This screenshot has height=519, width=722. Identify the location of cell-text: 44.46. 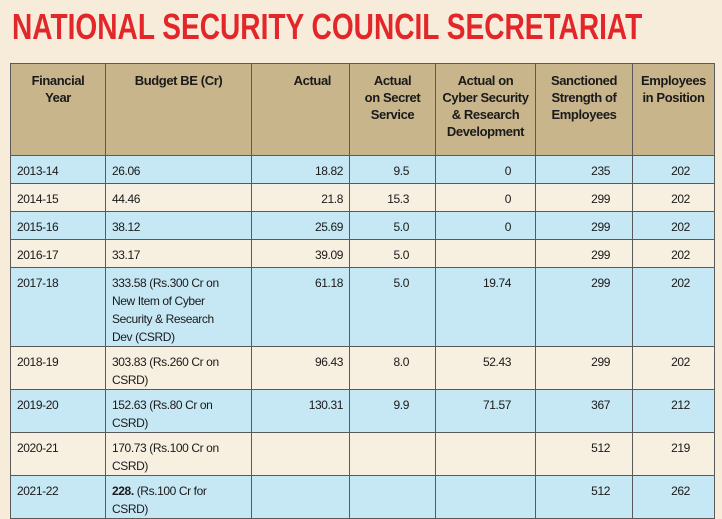
(126, 199).